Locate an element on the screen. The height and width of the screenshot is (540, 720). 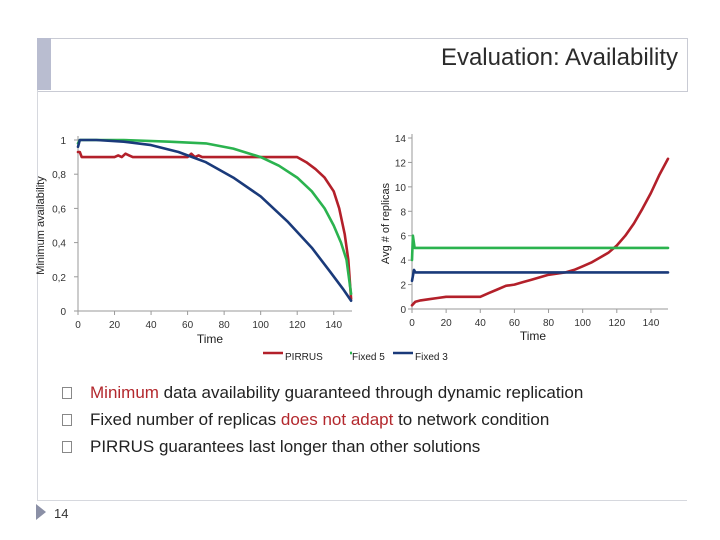
y-tick-label: 6 is located at coordinates (403, 237).